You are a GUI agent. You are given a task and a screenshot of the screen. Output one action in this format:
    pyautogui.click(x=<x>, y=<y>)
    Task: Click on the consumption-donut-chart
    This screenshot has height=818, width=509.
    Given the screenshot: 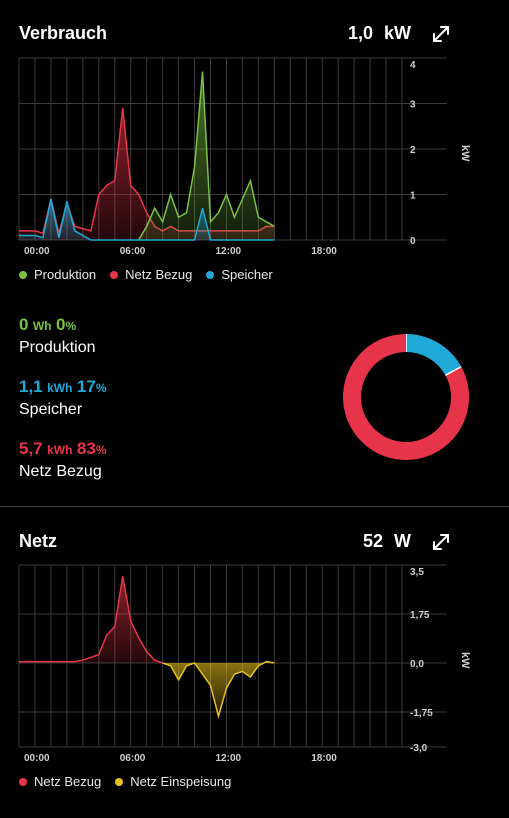 What is the action you would take?
    pyautogui.click(x=406, y=397)
    